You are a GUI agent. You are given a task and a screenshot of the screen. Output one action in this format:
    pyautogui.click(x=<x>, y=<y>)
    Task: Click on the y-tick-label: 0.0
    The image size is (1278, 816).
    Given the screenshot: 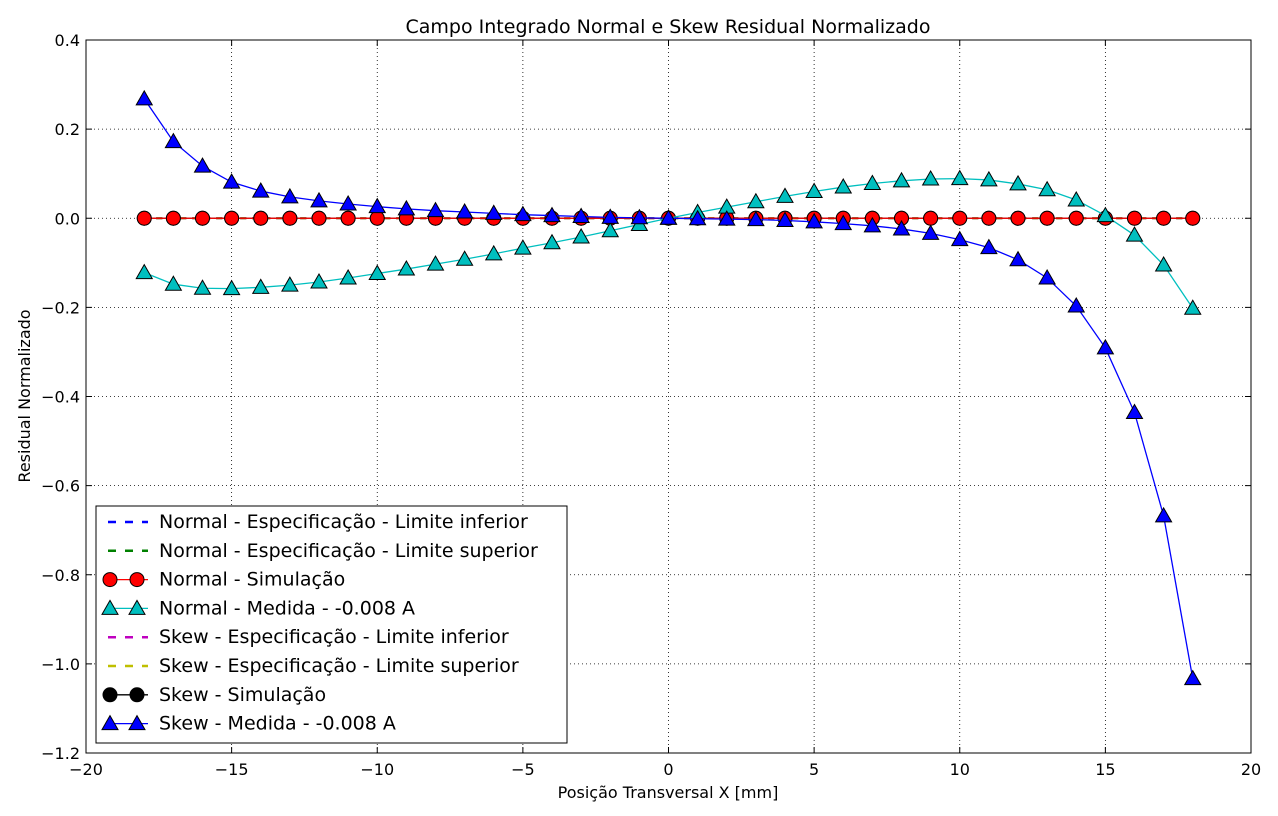 What is the action you would take?
    pyautogui.click(x=67, y=218)
    